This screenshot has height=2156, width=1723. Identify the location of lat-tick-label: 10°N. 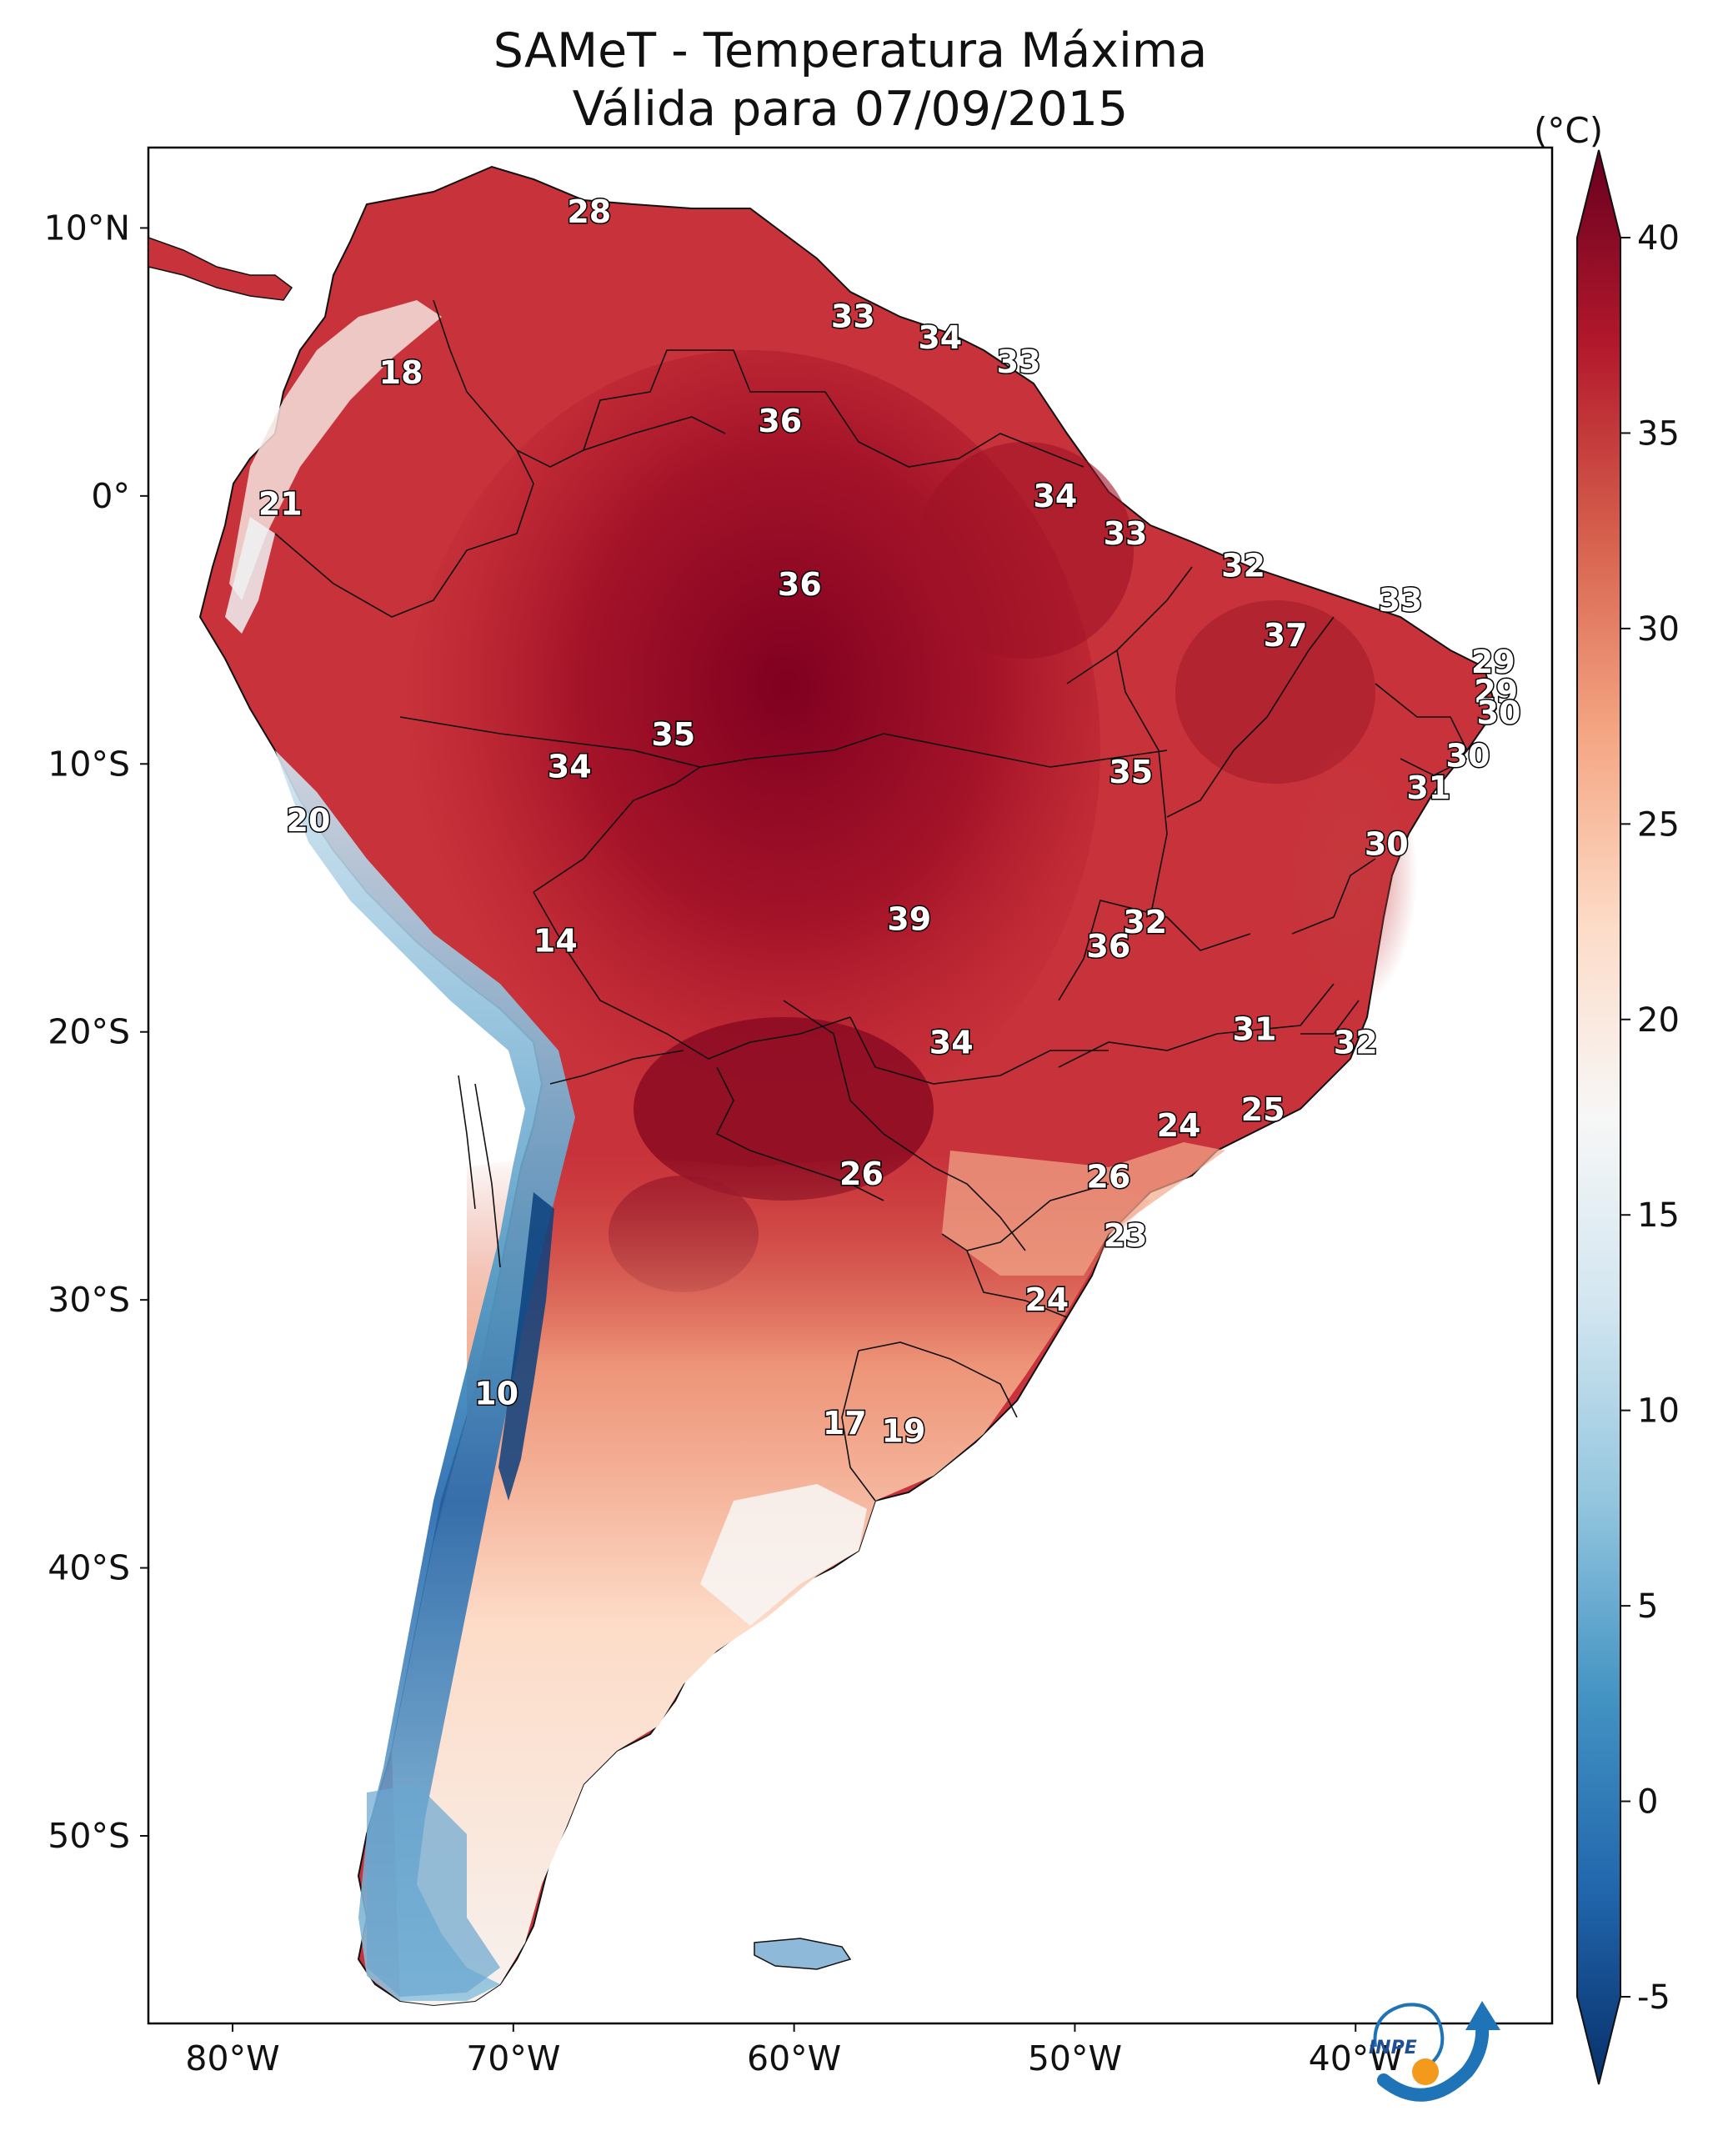
(87, 228).